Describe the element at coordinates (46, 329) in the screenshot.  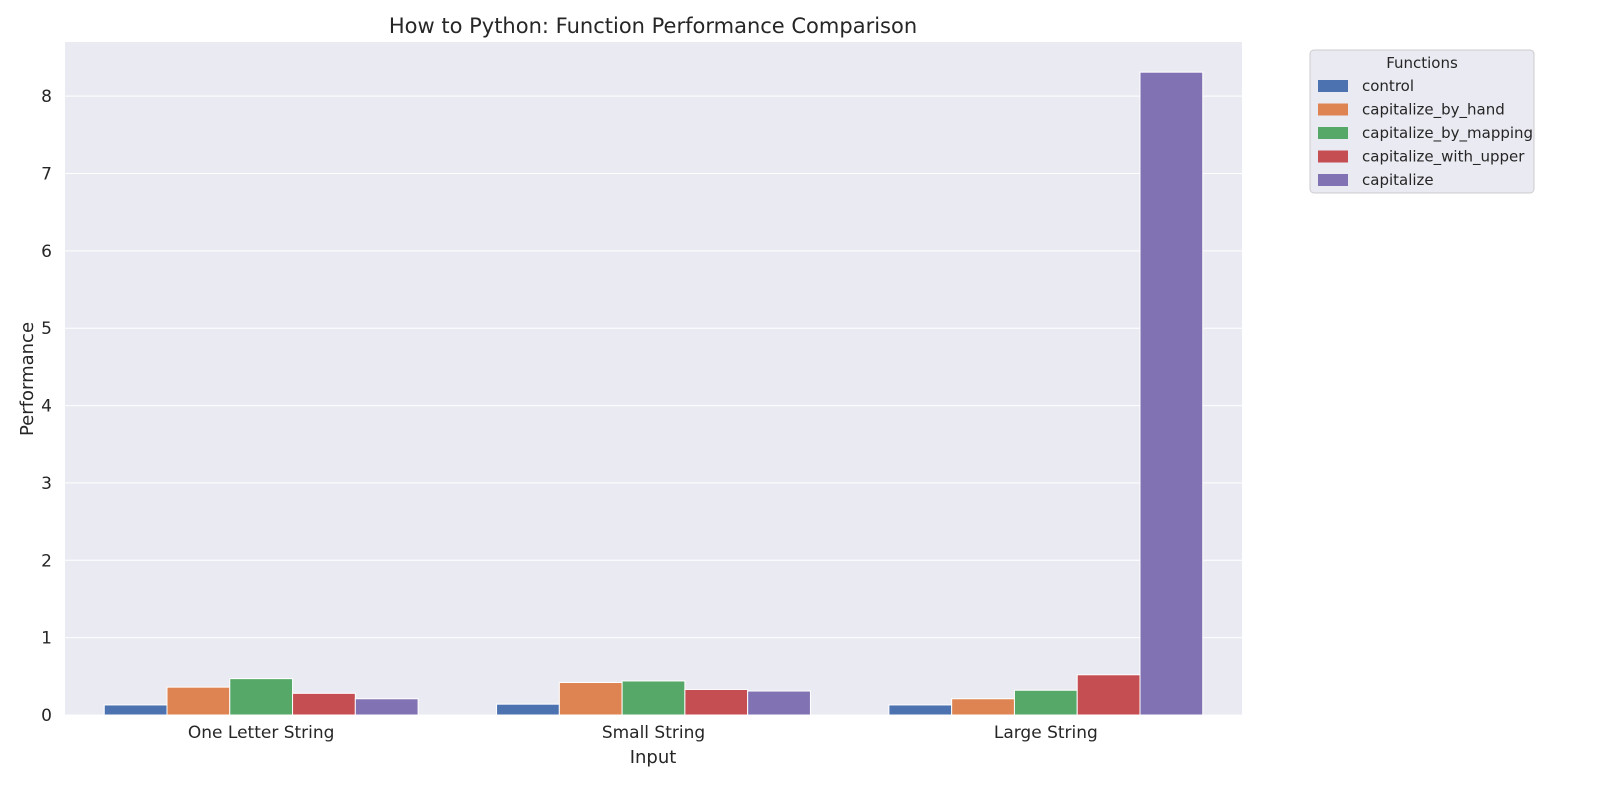
I see `y-tick-label: 5` at that location.